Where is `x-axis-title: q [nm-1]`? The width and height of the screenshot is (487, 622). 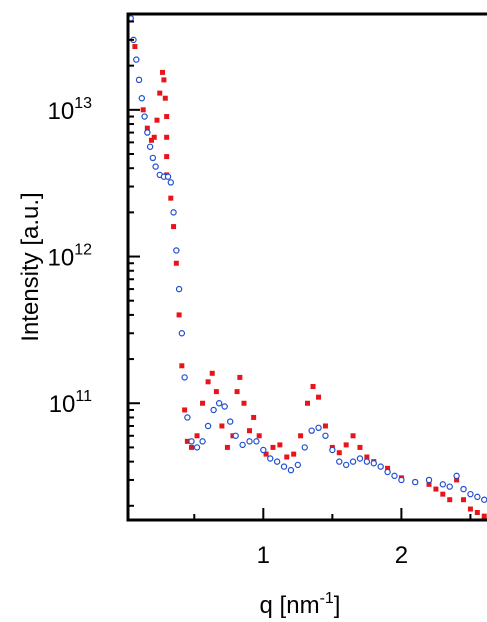
x-axis-title: q [nm-1] is located at coordinates (300, 604).